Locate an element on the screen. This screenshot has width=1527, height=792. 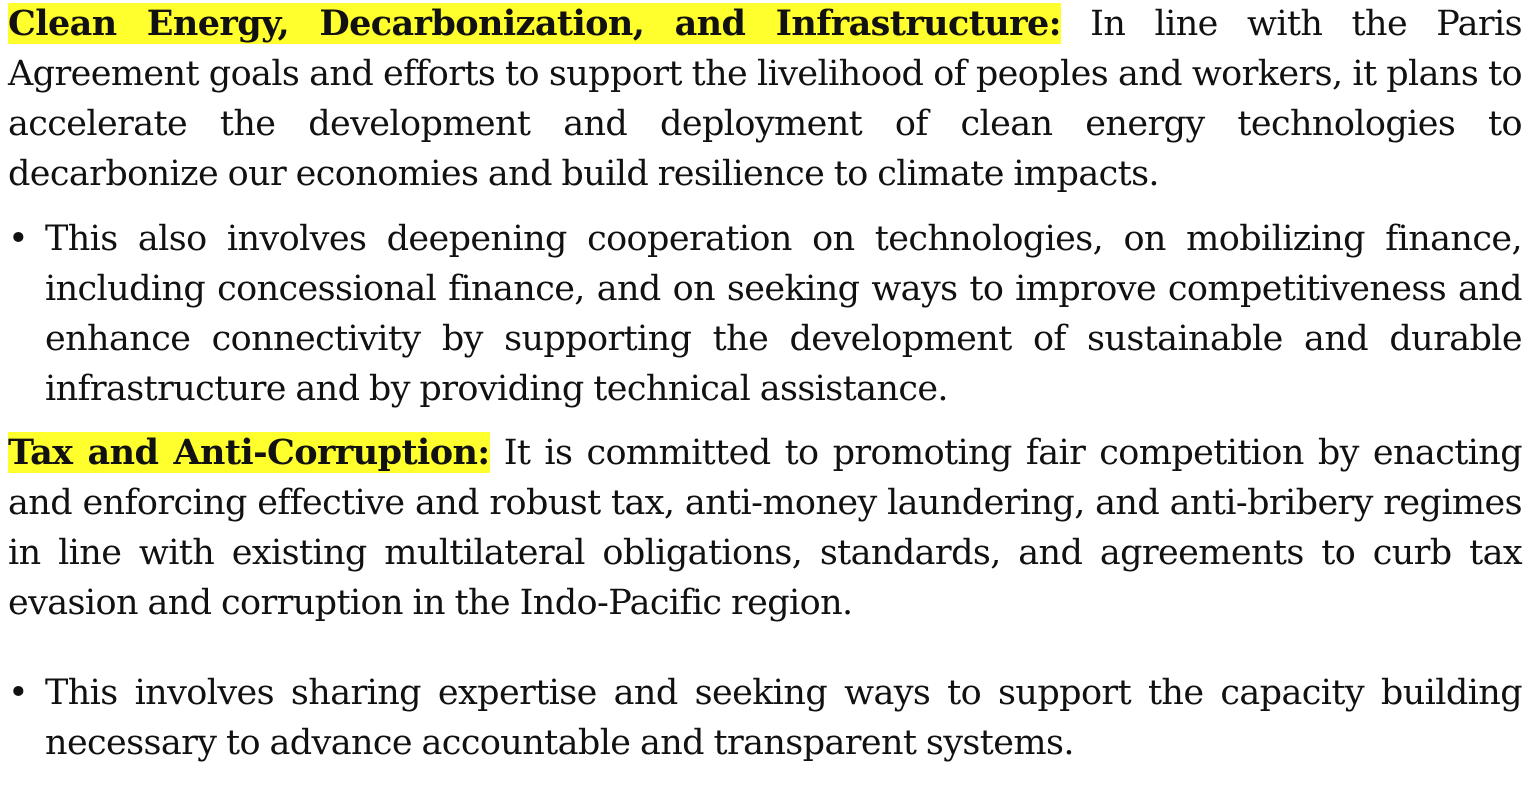
section-heading-tax: Tax and Anti-Corruption: is located at coordinates (249, 452).